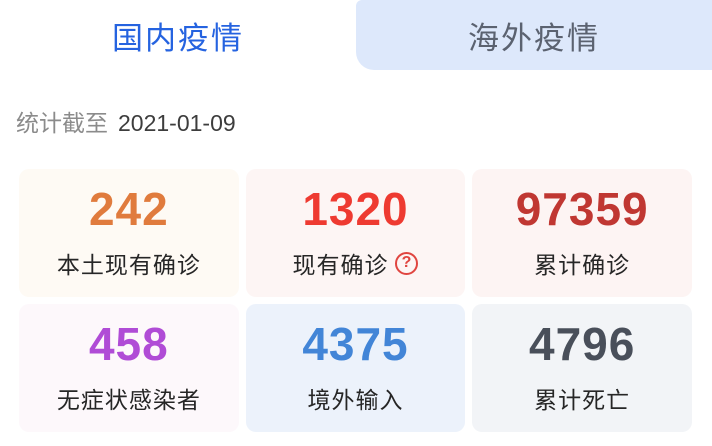 The image size is (712, 446). What do you see at coordinates (582, 209) in the screenshot?
I see `stat-value: 97359` at bounding box center [582, 209].